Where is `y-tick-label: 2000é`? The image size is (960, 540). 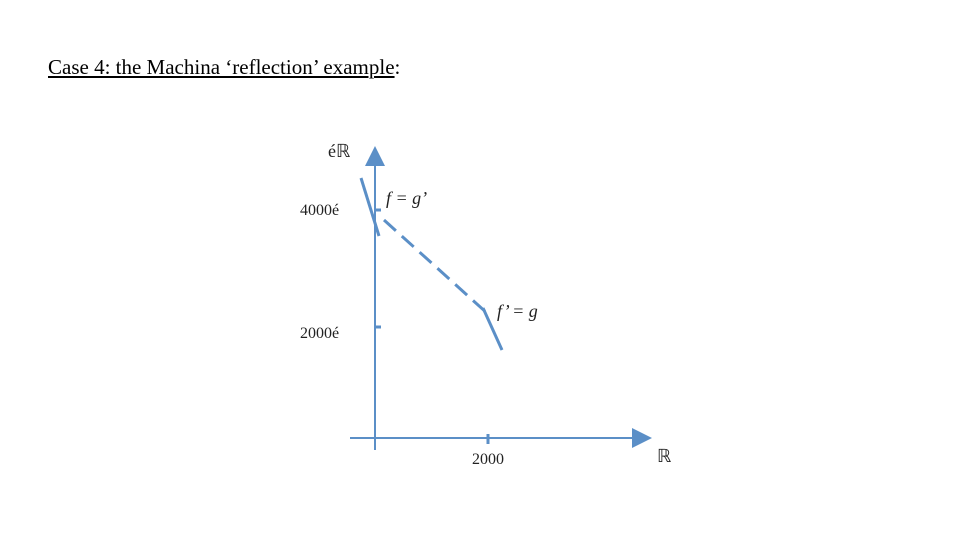
y-tick-label: 2000é is located at coordinates (319, 333).